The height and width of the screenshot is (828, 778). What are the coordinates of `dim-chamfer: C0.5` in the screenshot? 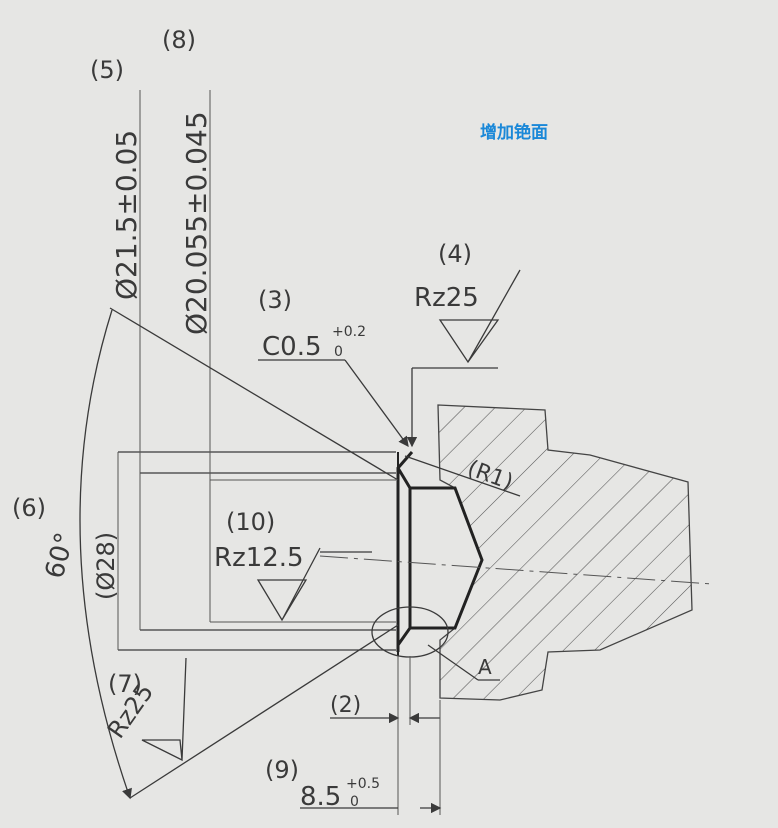 It's located at (292, 347).